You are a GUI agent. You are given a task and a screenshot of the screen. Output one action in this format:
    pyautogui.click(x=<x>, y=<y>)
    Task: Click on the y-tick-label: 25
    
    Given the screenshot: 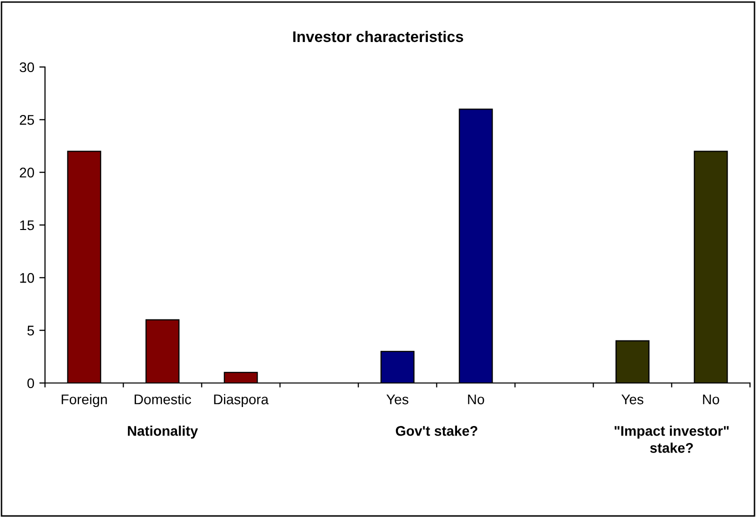 What is the action you would take?
    pyautogui.click(x=27, y=120)
    